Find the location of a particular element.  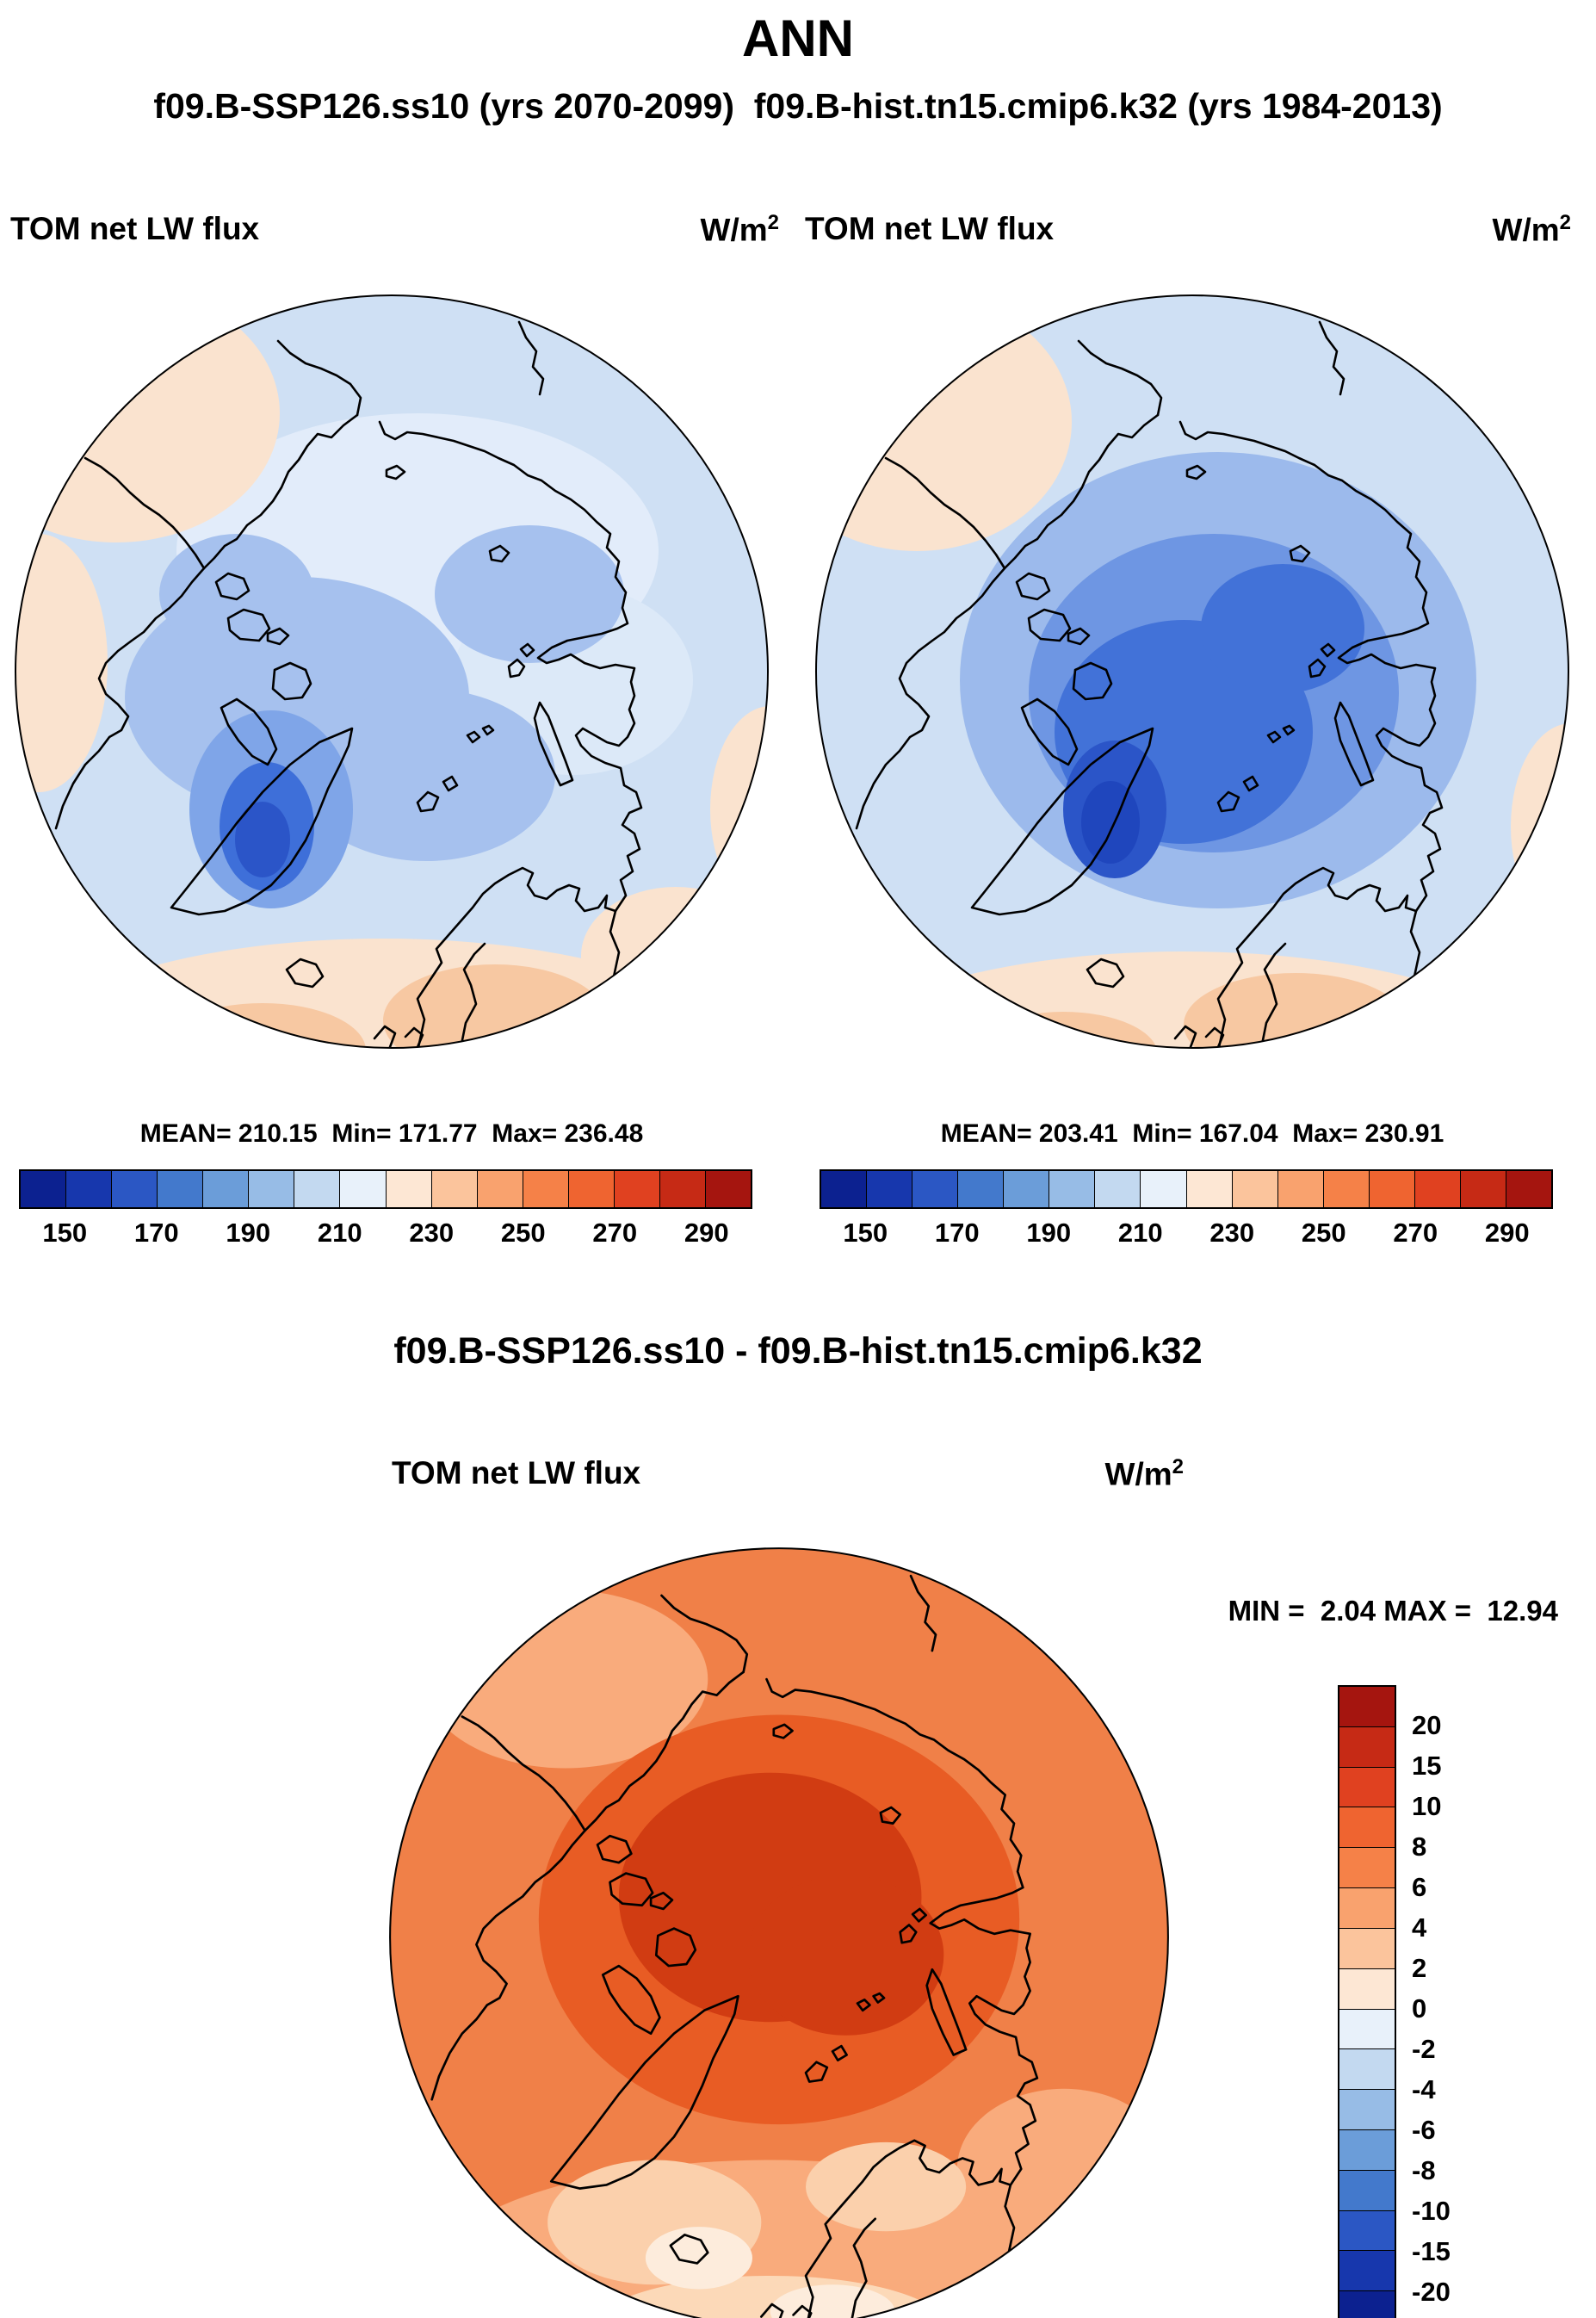

colorbar-tick-label: 150 is located at coordinates (65, 1233).